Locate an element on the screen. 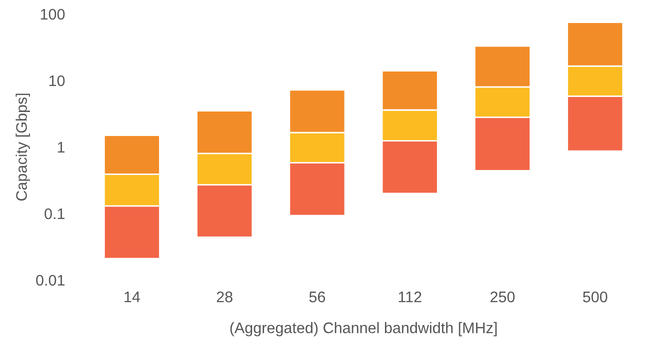 This screenshot has height=350, width=664. y-axis-title: Capacity [Gbps] is located at coordinates (23, 147).